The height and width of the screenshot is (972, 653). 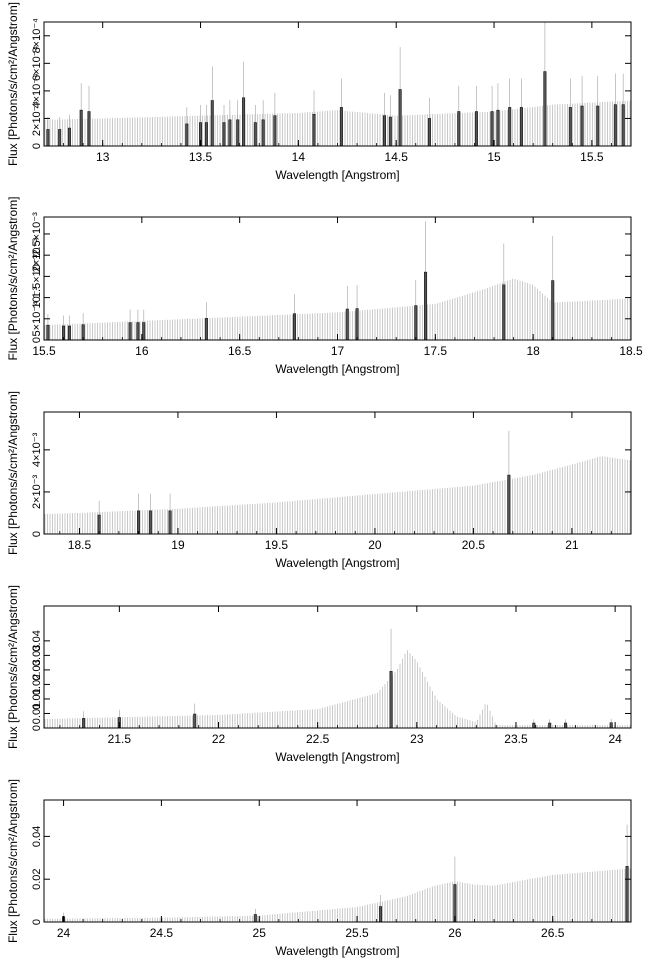 What do you see at coordinates (615, 739) in the screenshot?
I see `x-tick-label: 24` at bounding box center [615, 739].